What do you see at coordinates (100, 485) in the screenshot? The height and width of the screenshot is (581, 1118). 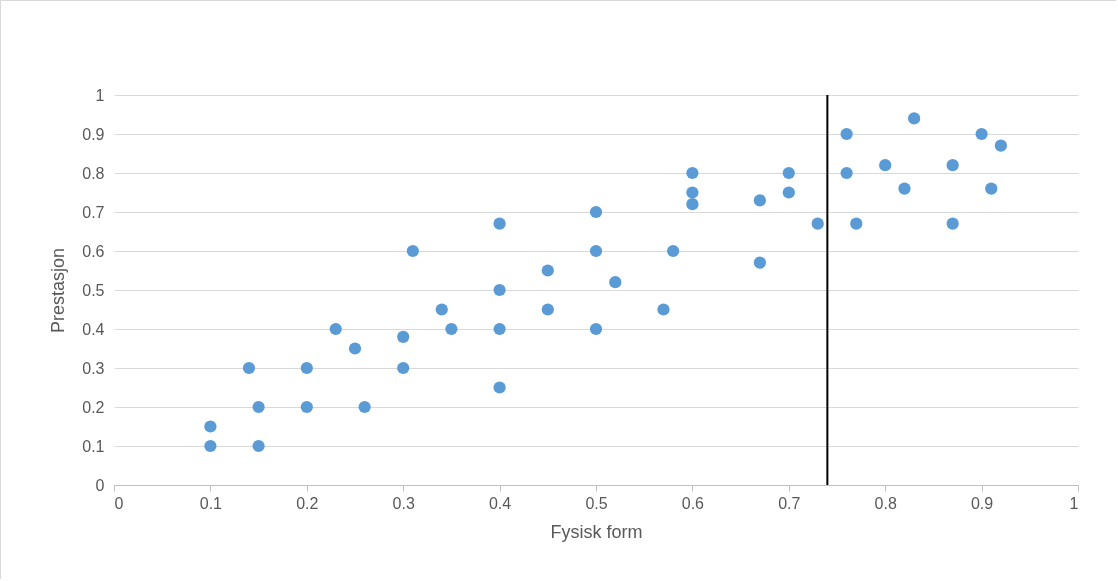 I see `y-tick-label: 0` at bounding box center [100, 485].